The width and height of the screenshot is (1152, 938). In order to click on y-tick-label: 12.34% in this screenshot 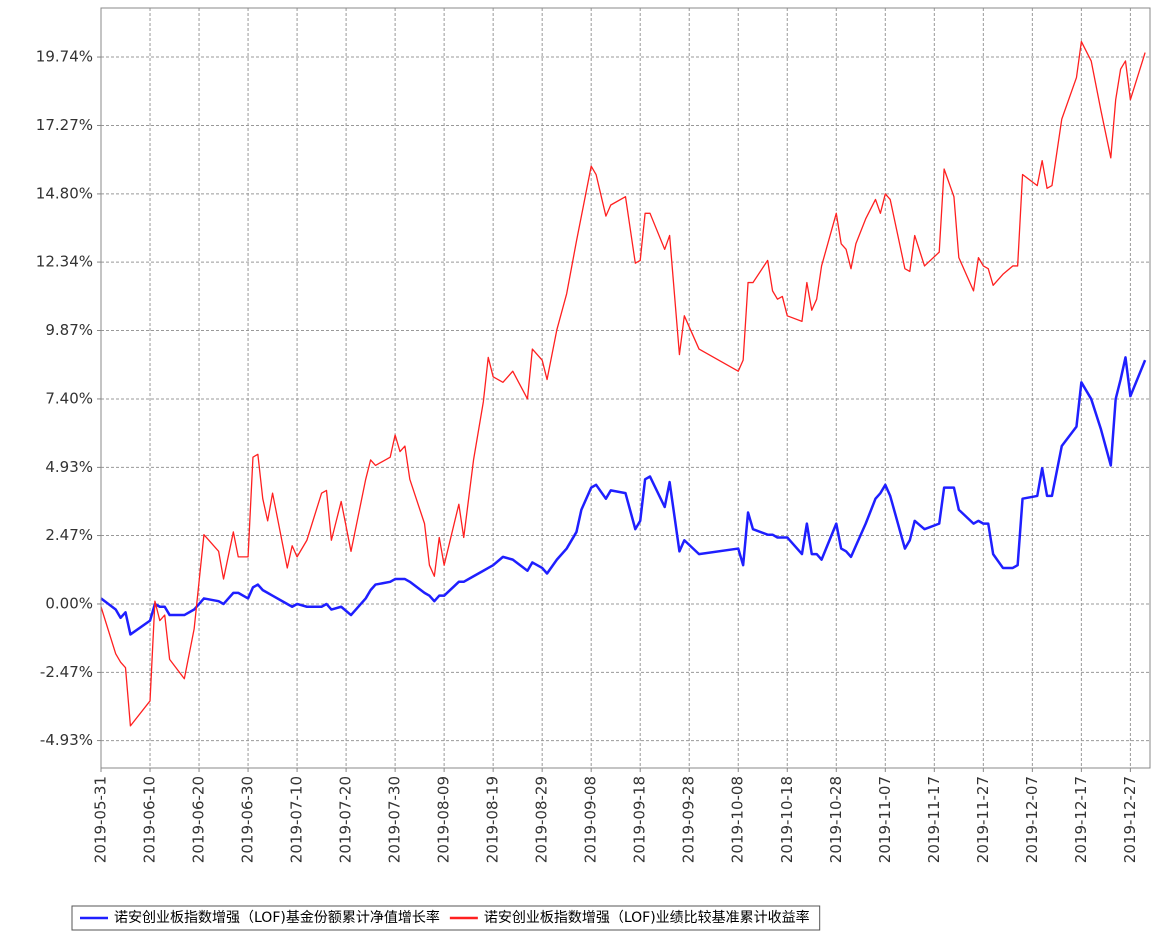, I will do `click(64, 262)`.